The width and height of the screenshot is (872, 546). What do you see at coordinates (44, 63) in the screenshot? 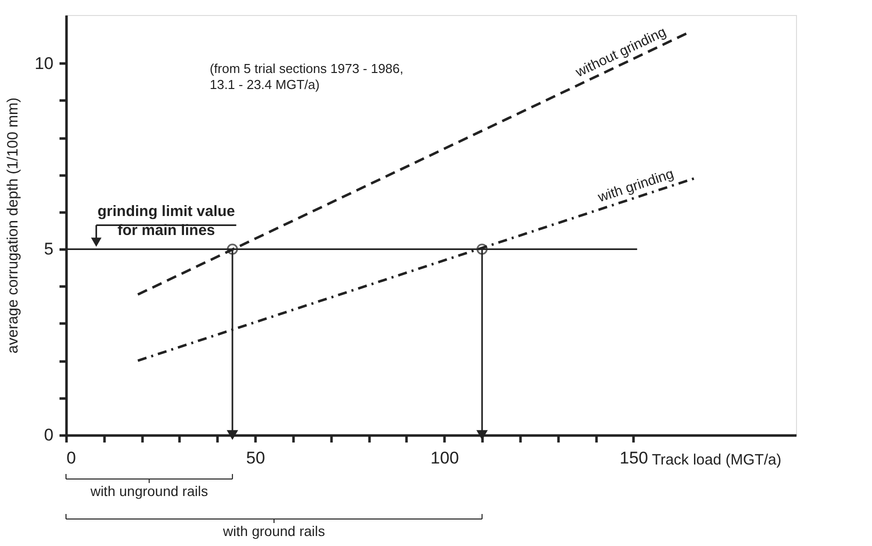
I see `y-tick-label: 10` at bounding box center [44, 63].